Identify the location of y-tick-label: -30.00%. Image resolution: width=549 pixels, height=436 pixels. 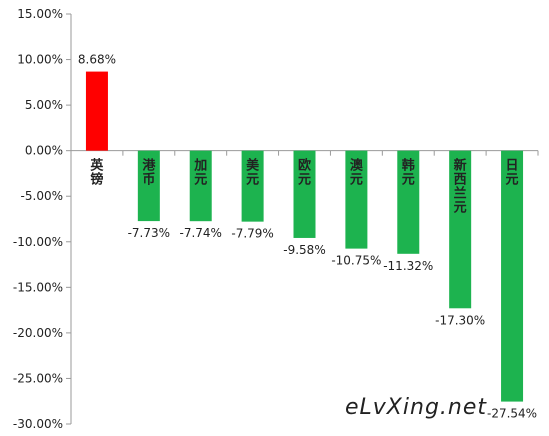
(38, 424).